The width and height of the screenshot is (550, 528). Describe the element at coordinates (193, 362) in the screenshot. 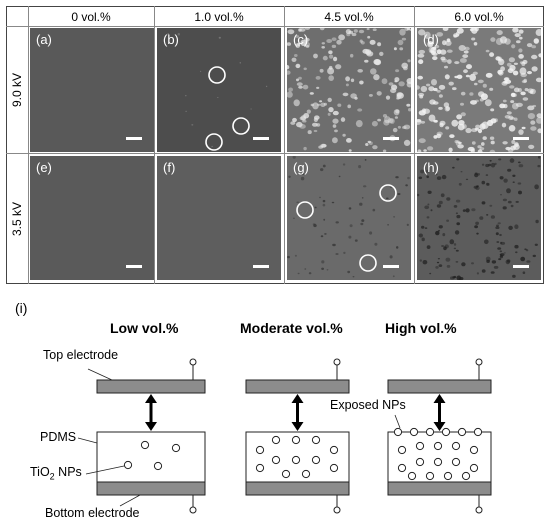

I see `terminal-node` at that location.